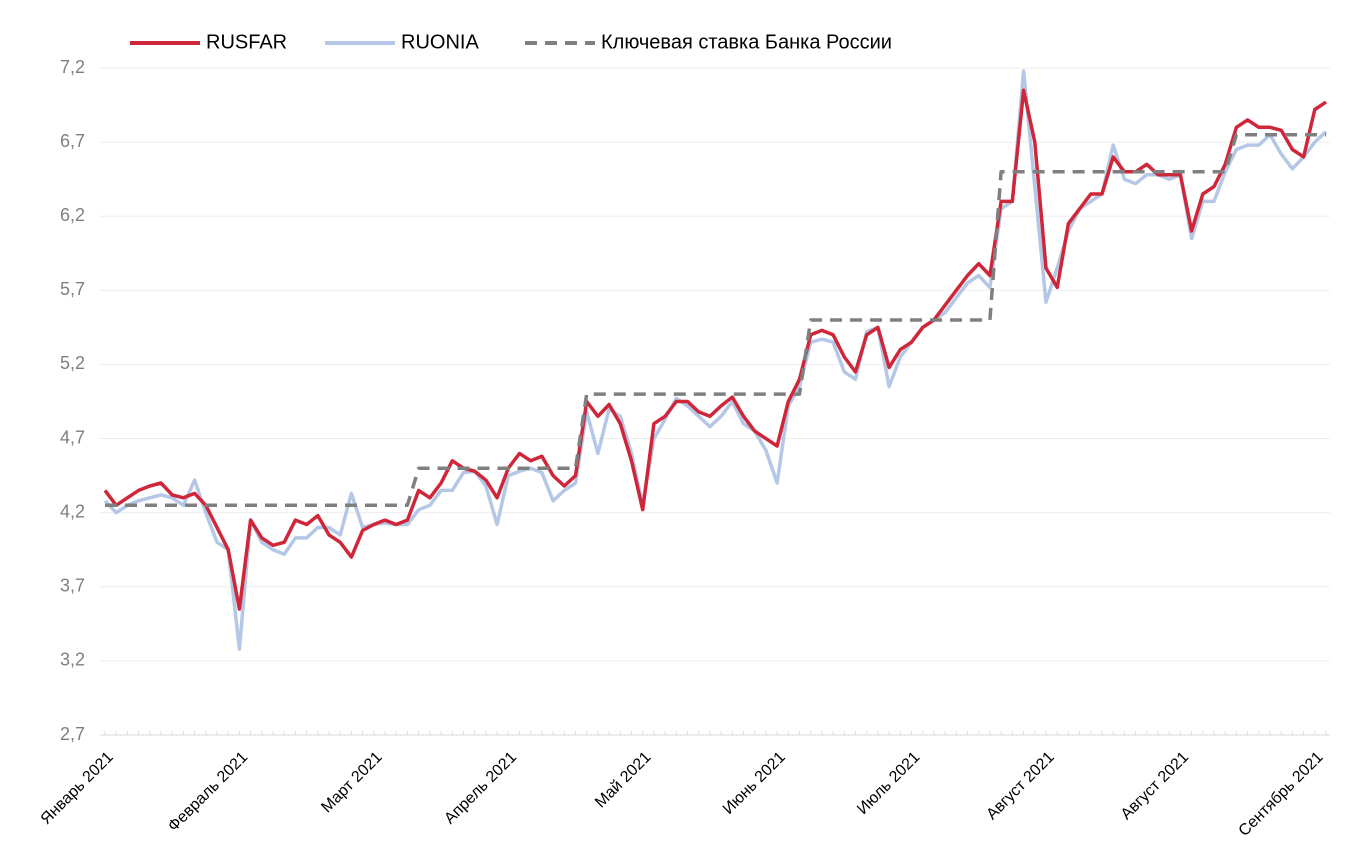 The image size is (1352, 865). What do you see at coordinates (72, 289) in the screenshot?
I see `y-tick-label: 5,7` at bounding box center [72, 289].